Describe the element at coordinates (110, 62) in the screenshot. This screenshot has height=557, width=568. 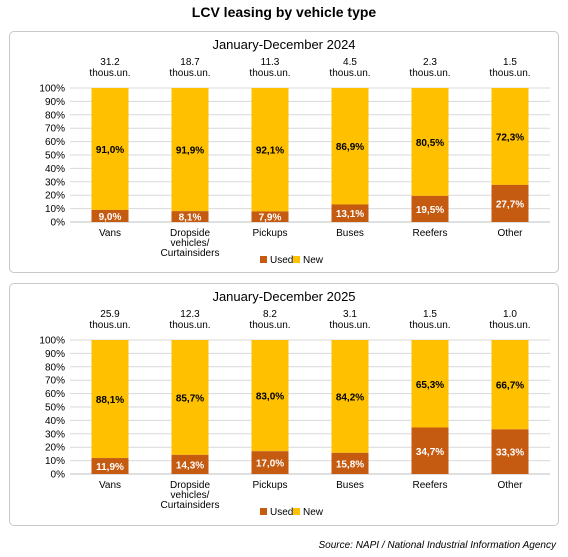
I see `total-value: 31.2` at that location.